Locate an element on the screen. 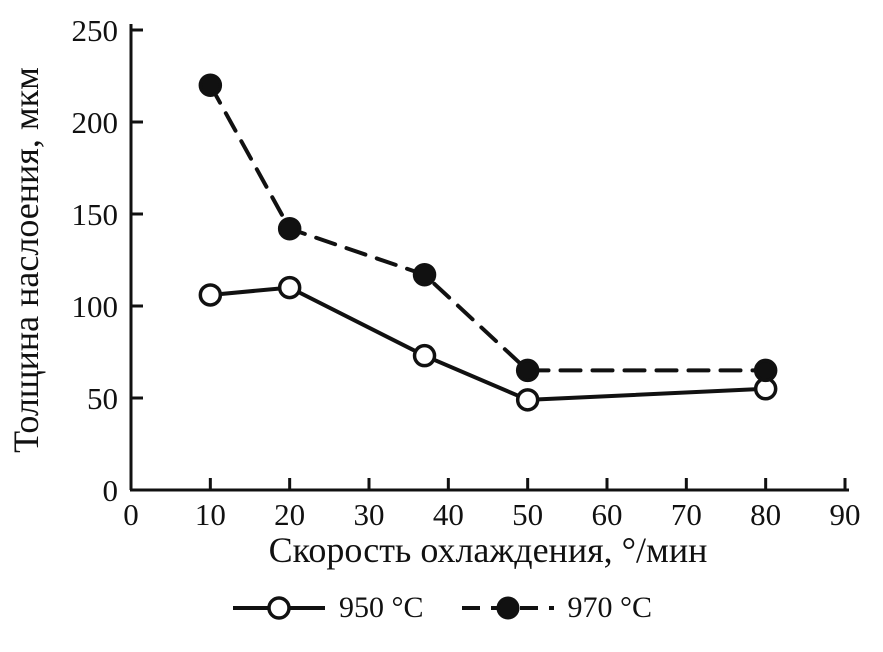 Image resolution: width=883 pixels, height=652 pixels. legend-sample-dashed-filled-circle is located at coordinates (507, 608).